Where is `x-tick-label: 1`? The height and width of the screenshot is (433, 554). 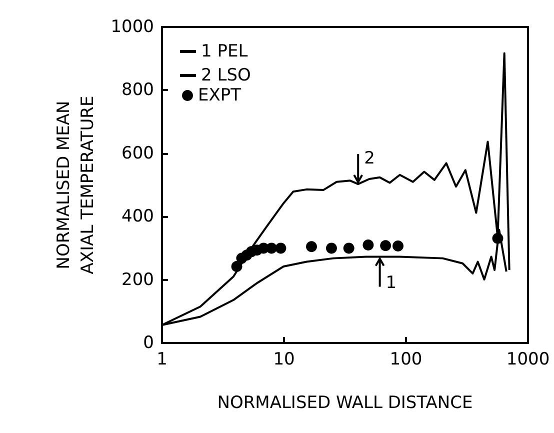 x-tick-label: 1 is located at coordinates (162, 360).